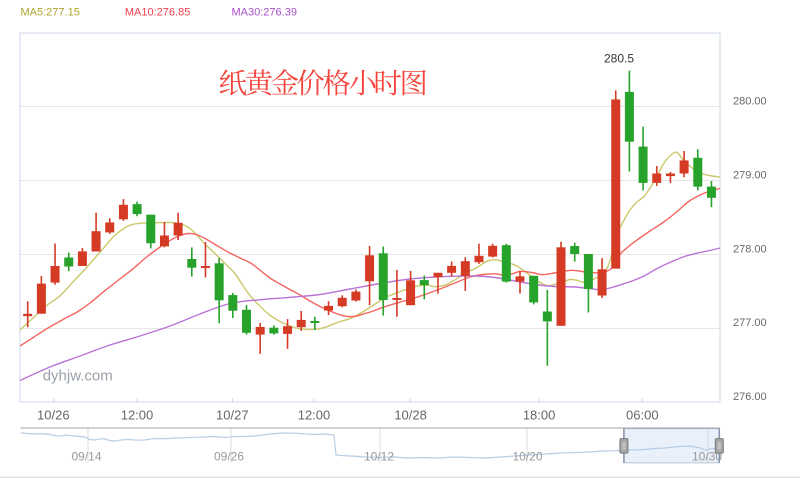  Describe the element at coordinates (157, 12) in the screenshot. I see `svg-text: MA10:276.85` at that location.